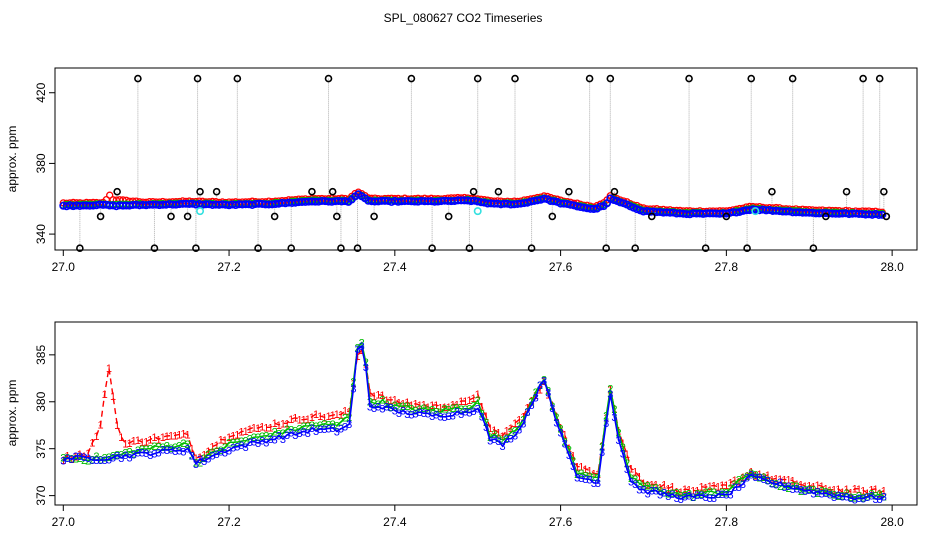 This screenshot has height=545, width=936. I want to click on bottom-xtick-label: 27.8, so click(727, 522).